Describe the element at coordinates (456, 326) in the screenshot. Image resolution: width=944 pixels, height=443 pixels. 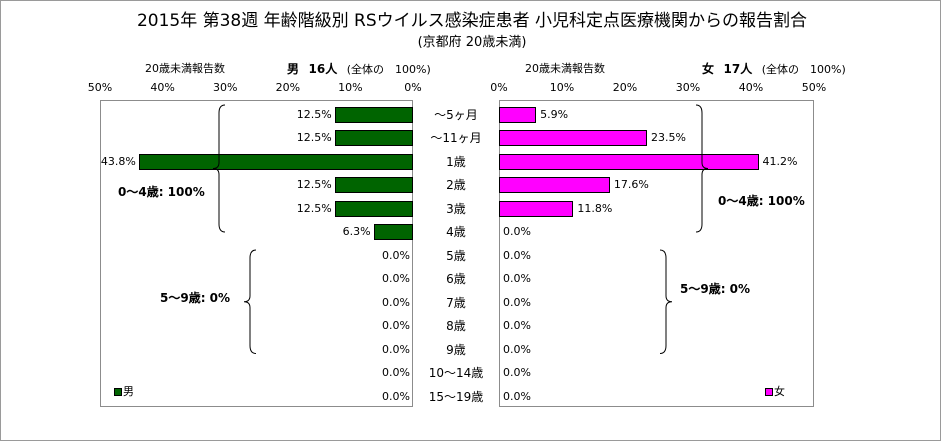
I see `category-label: 8歳` at that location.